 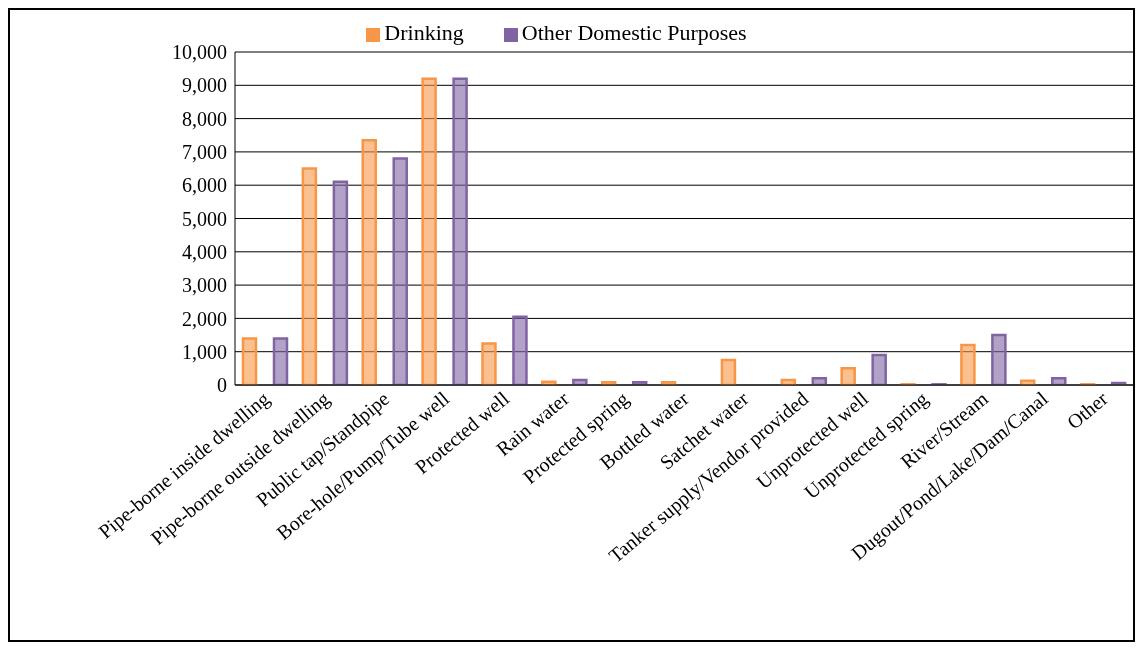 I want to click on y-tick-label: 3,000, so click(x=204, y=285).